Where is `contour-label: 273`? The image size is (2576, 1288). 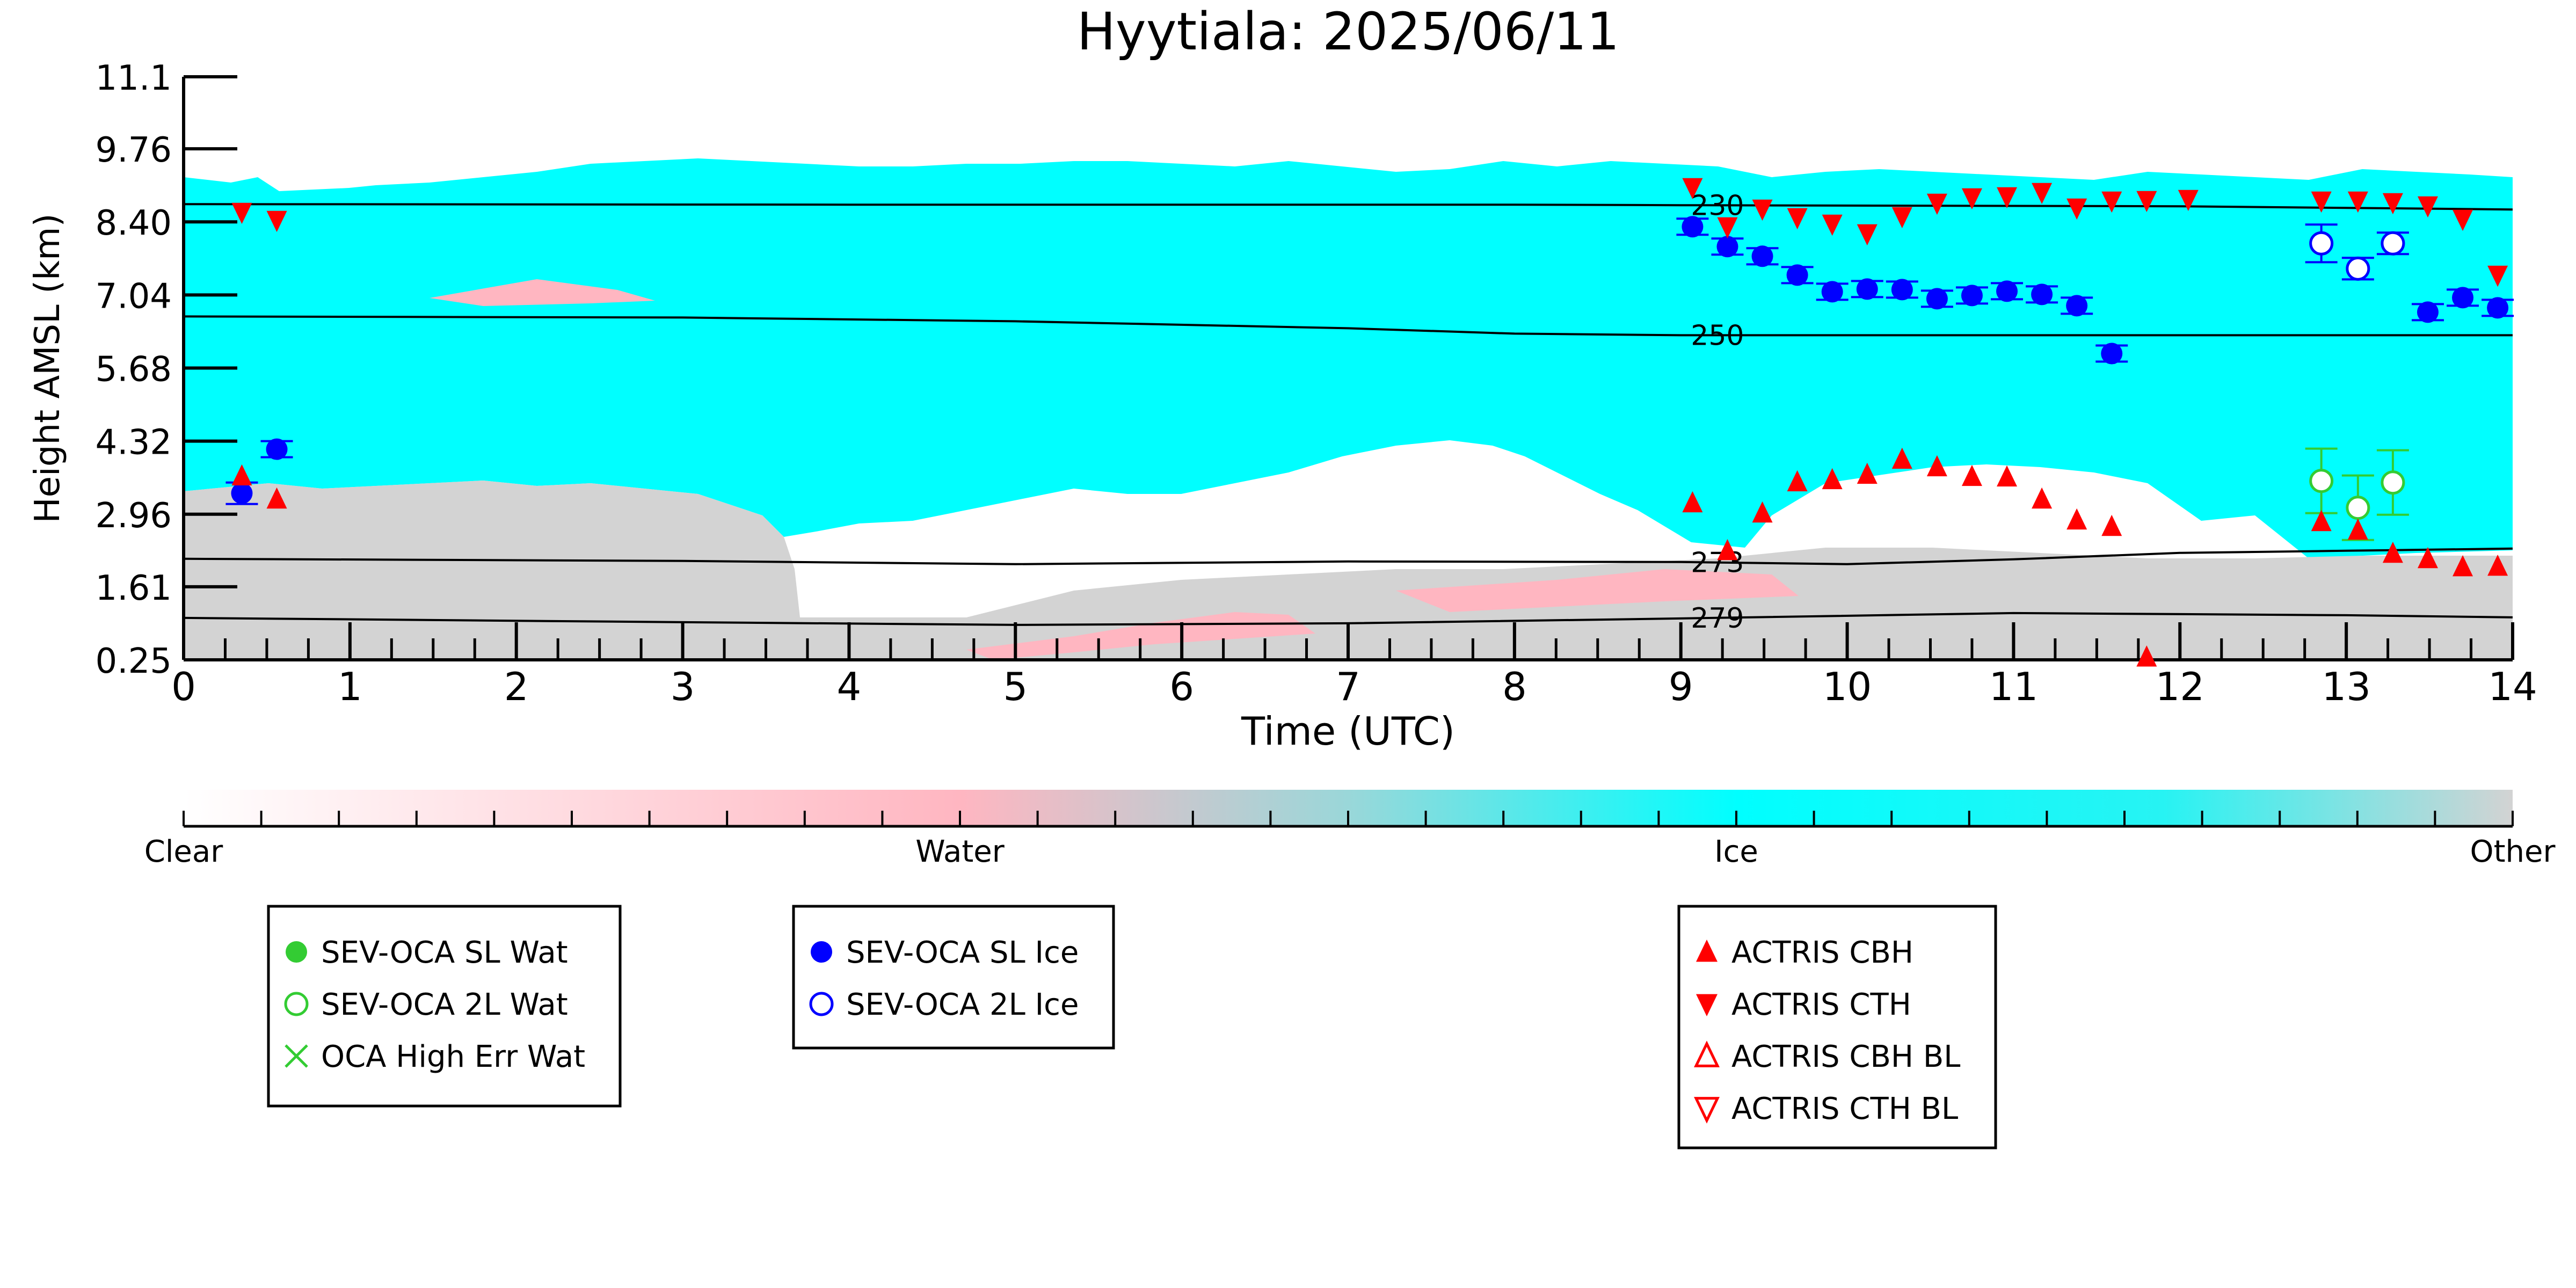
contour-label: 273 is located at coordinates (1717, 563).